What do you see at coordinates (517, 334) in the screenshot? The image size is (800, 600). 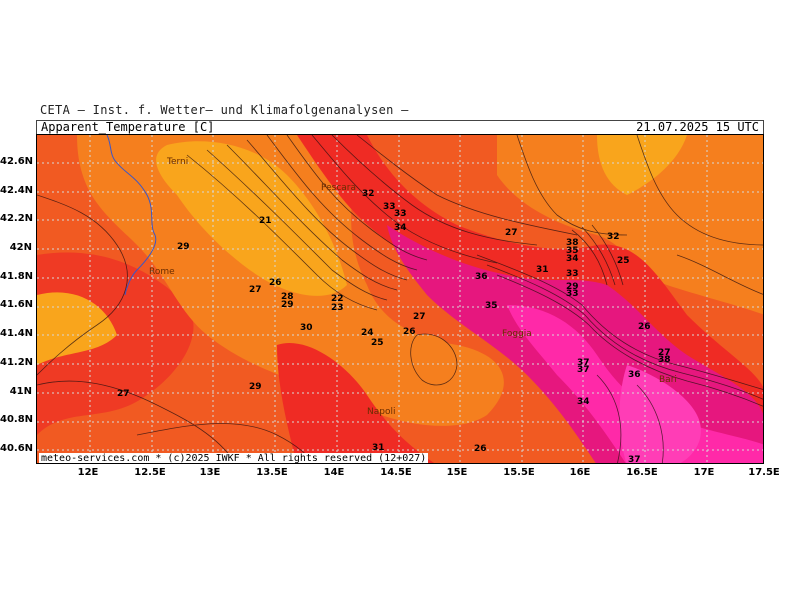 I see `city-label-foggia: Foggia` at bounding box center [517, 334].